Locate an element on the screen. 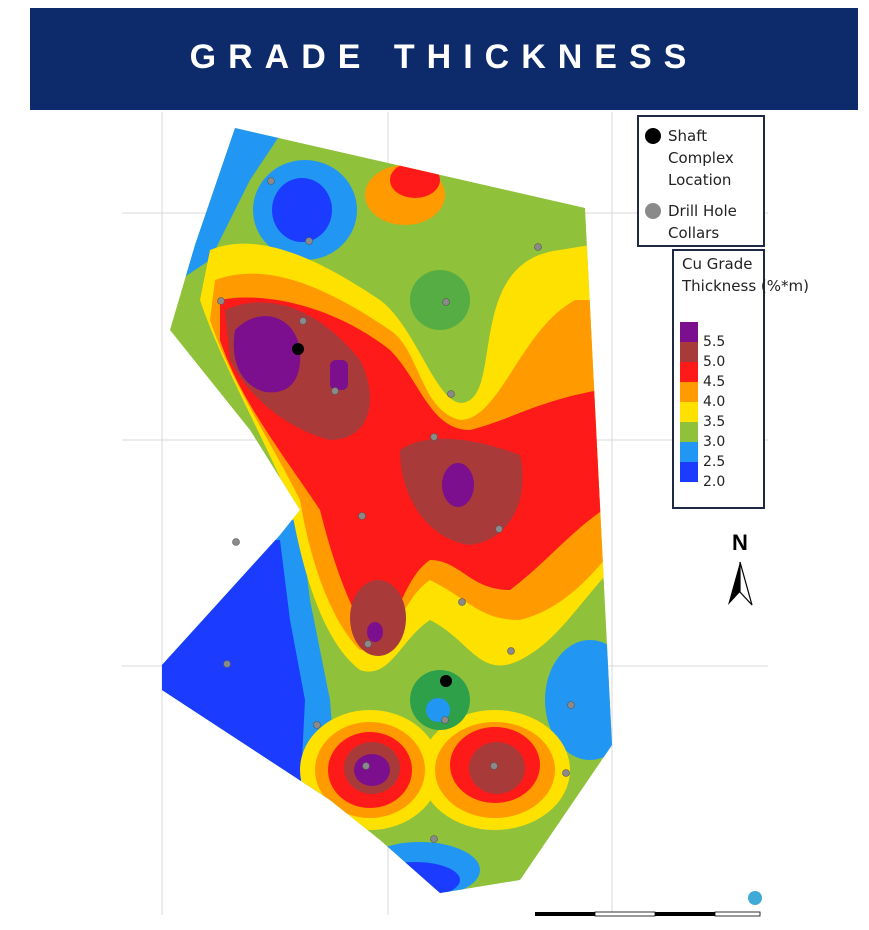  scale-label: 4.0 is located at coordinates (714, 402).